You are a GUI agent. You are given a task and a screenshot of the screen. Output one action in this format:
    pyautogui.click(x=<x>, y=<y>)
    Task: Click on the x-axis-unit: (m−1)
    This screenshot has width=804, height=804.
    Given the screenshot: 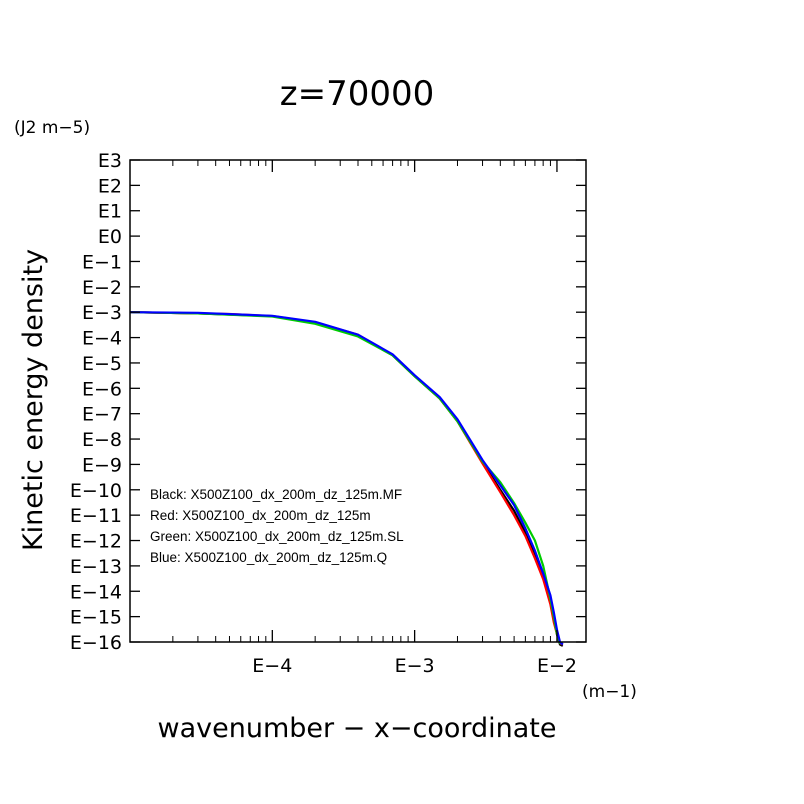 What is the action you would take?
    pyautogui.click(x=609, y=692)
    